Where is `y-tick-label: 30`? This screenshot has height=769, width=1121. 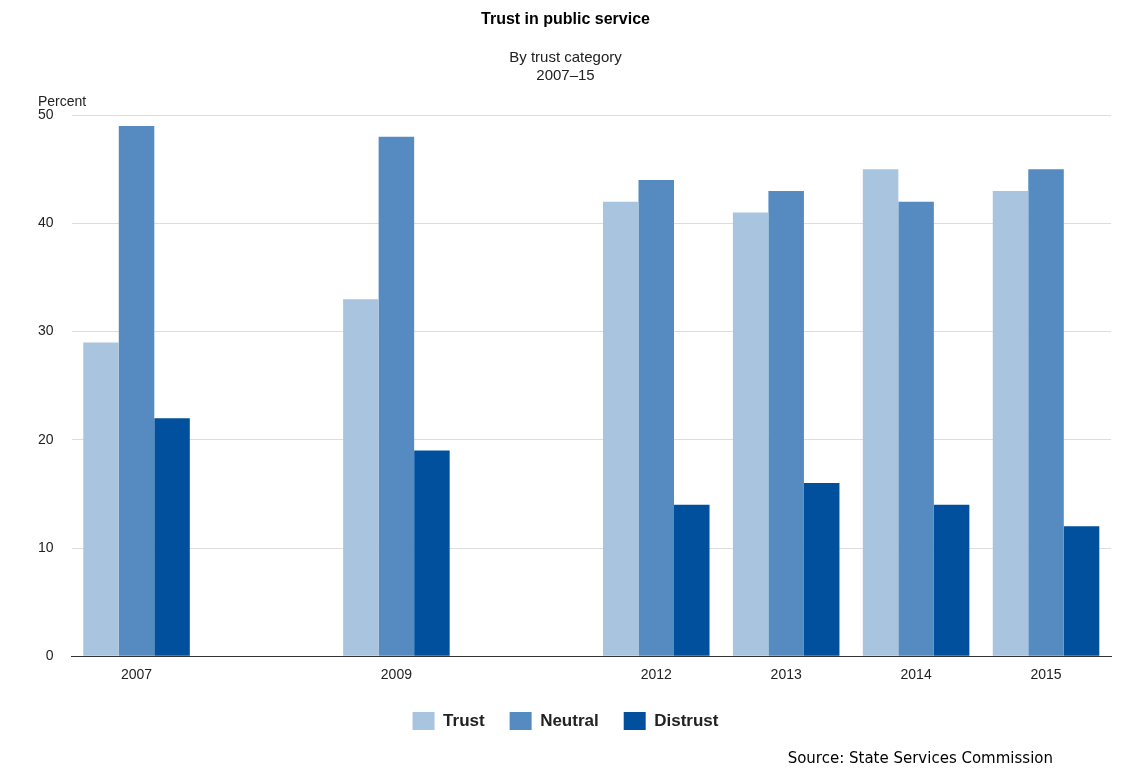 y-tick-label: 30 is located at coordinates (45, 330).